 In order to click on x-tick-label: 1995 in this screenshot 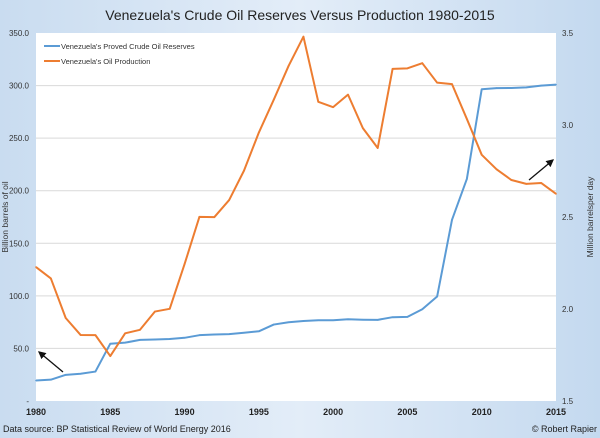, I will do `click(259, 412)`.